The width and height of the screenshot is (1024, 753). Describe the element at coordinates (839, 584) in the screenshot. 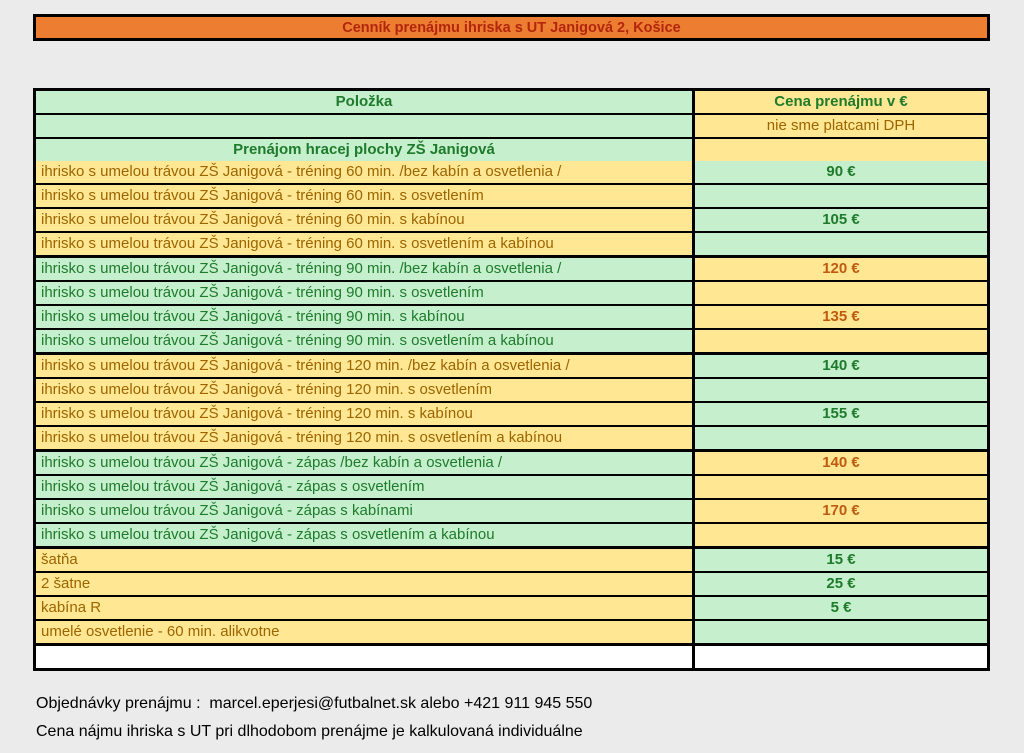

I see `price-cell: 25 €` at that location.